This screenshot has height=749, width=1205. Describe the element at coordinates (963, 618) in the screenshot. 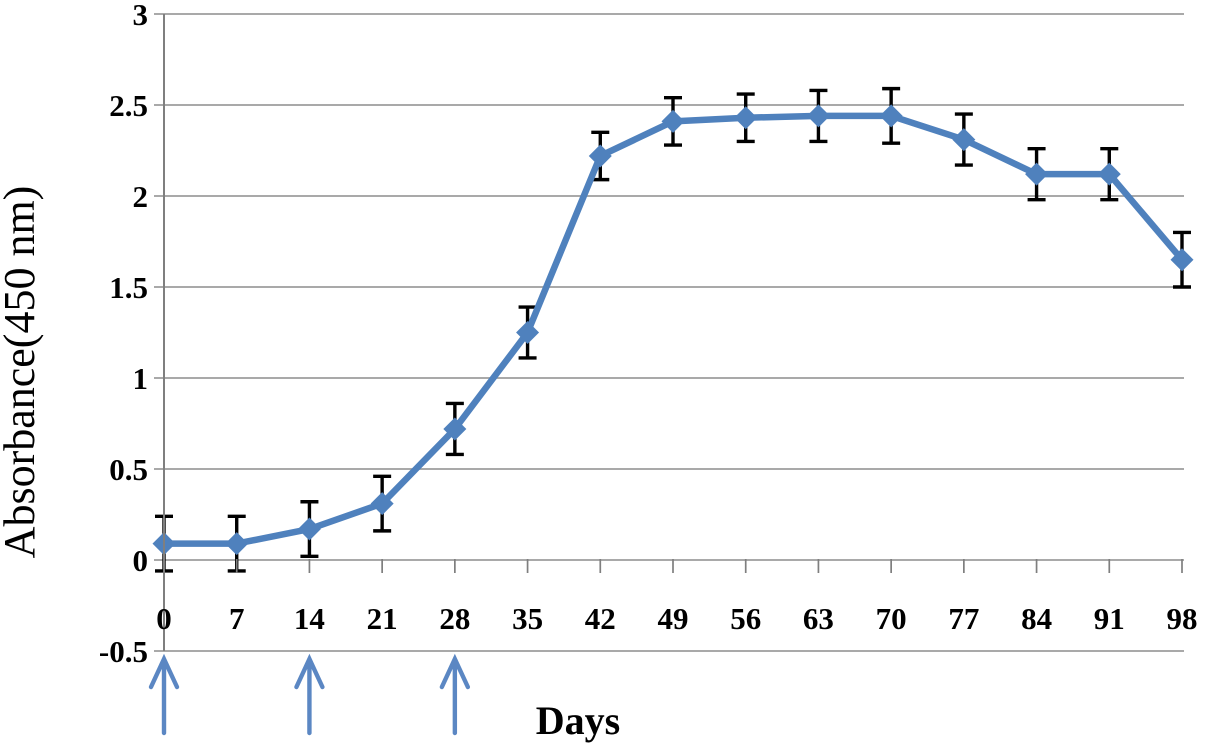

I see `x-tick-label: 77` at that location.